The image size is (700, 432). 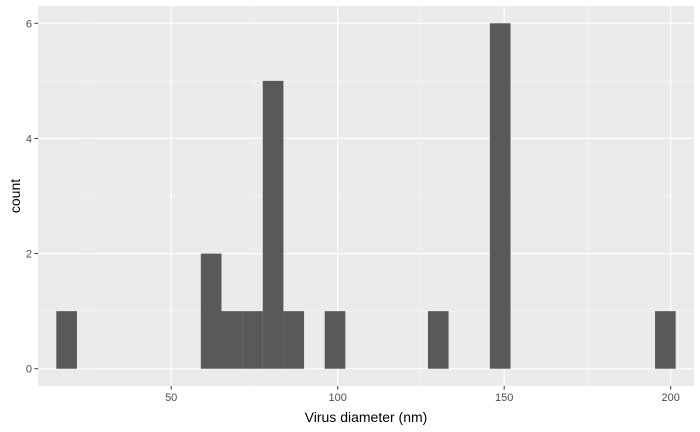 What do you see at coordinates (671, 398) in the screenshot?
I see `x-tick-label: 200` at bounding box center [671, 398].